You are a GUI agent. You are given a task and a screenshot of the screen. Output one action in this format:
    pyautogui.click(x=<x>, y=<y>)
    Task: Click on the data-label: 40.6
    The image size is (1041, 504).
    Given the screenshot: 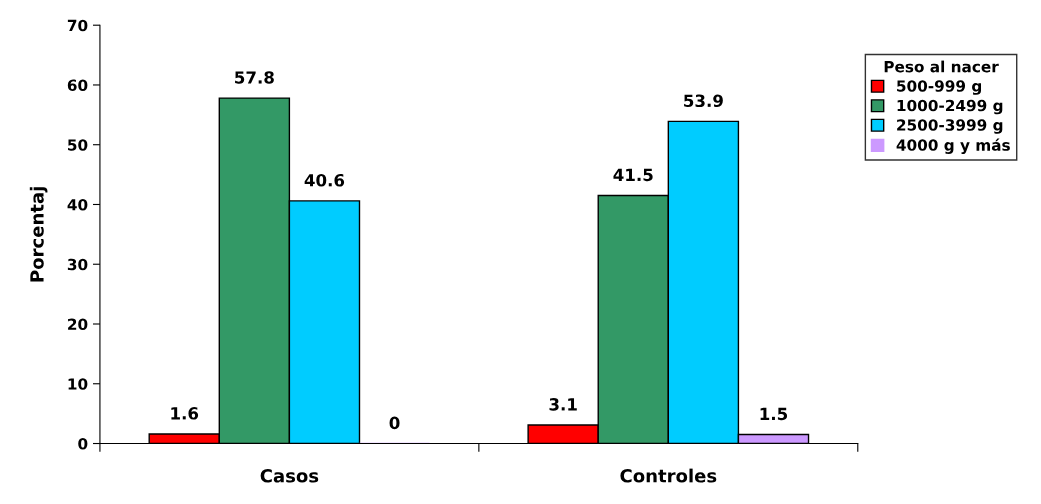 What is the action you would take?
    pyautogui.click(x=324, y=180)
    